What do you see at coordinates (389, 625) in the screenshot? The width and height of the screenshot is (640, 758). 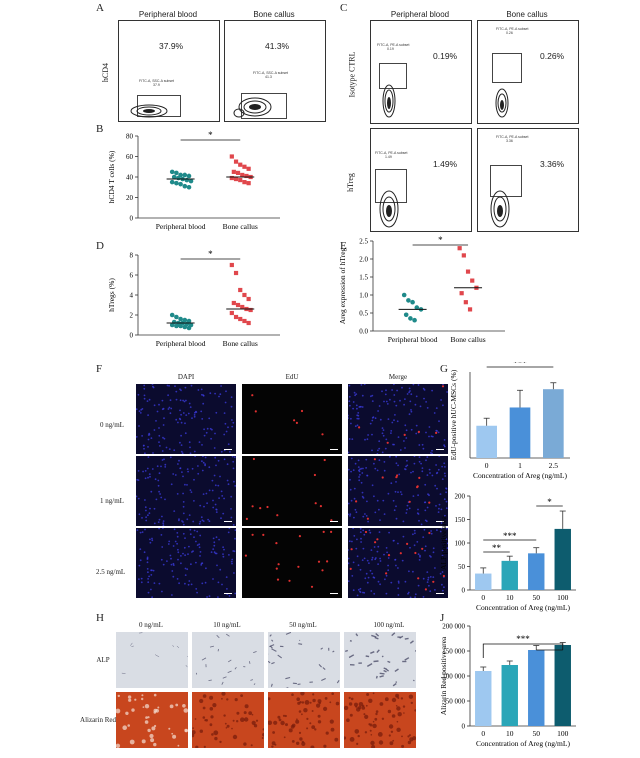 I see `h-col-3: 100 ng/mL` at bounding box center [389, 625].